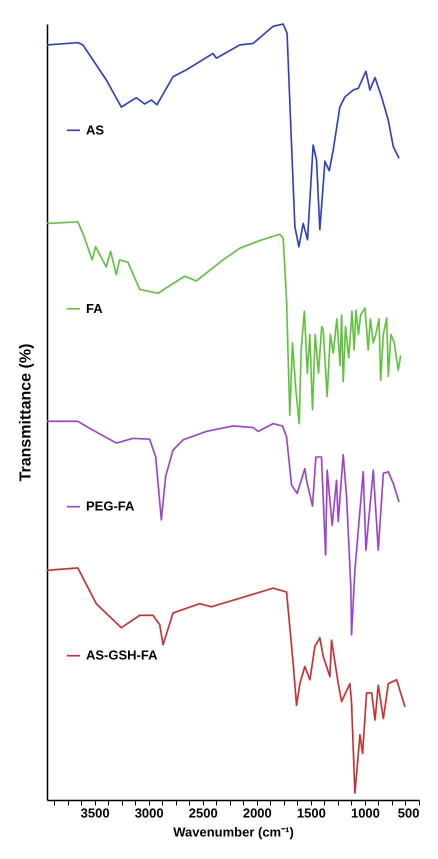  What do you see at coordinates (311, 813) in the screenshot?
I see `x-tick-label: 1500` at bounding box center [311, 813].